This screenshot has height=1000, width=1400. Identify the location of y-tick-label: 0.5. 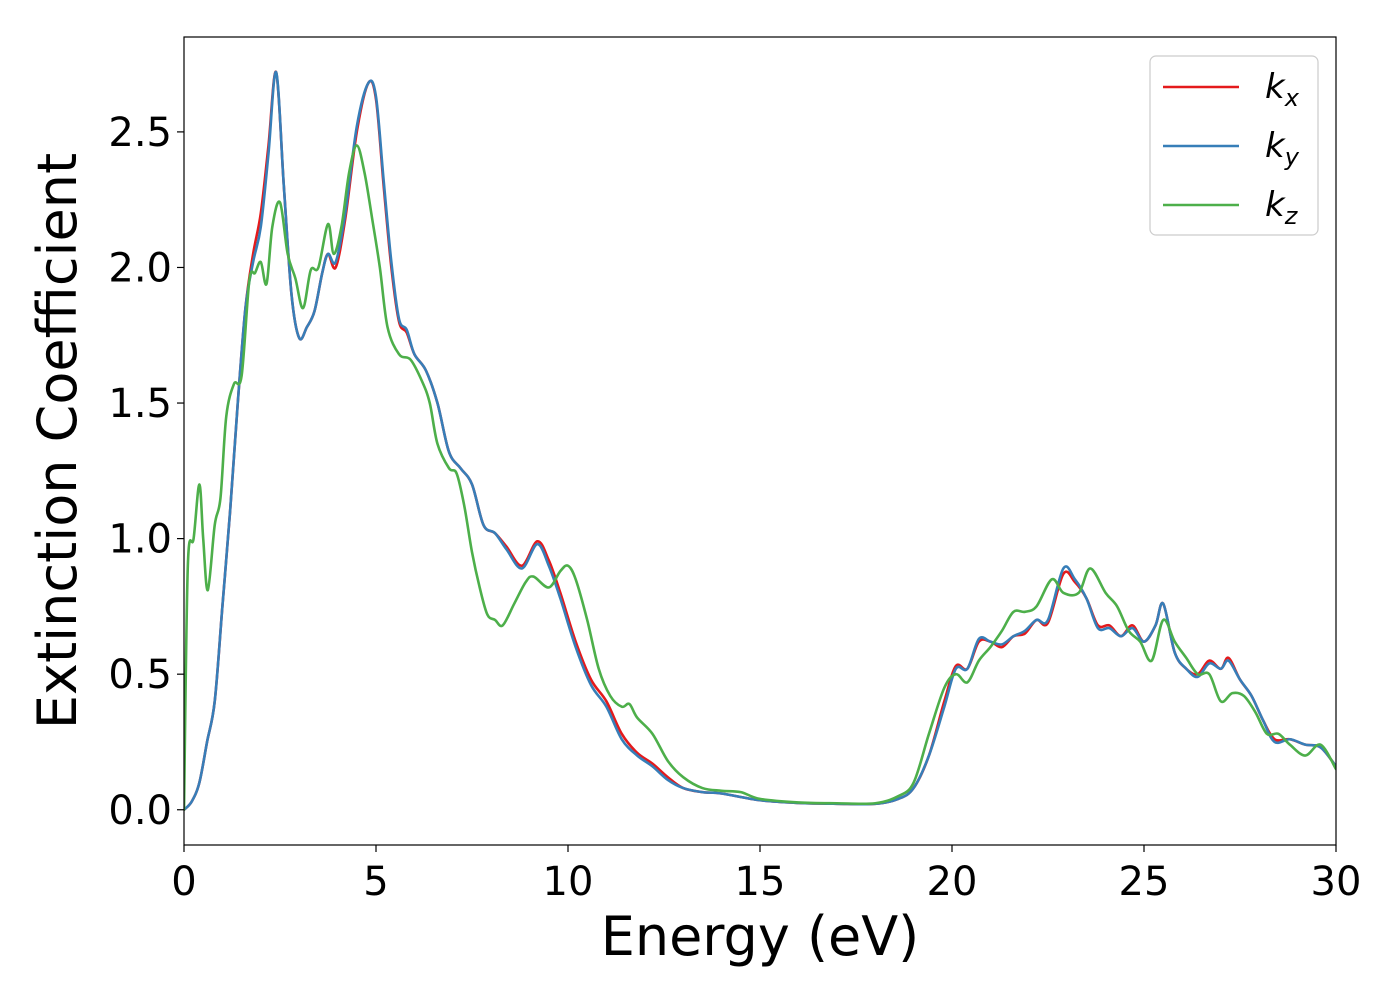
(140, 675).